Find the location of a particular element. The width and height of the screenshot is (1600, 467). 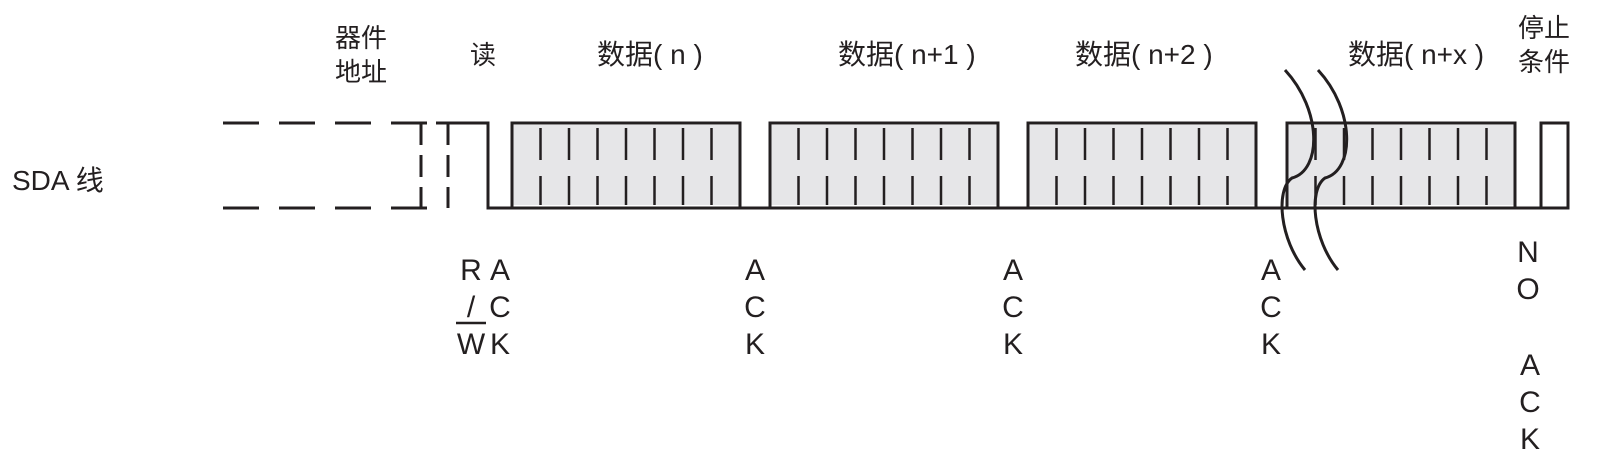

noack-a: A is located at coordinates (1530, 365).